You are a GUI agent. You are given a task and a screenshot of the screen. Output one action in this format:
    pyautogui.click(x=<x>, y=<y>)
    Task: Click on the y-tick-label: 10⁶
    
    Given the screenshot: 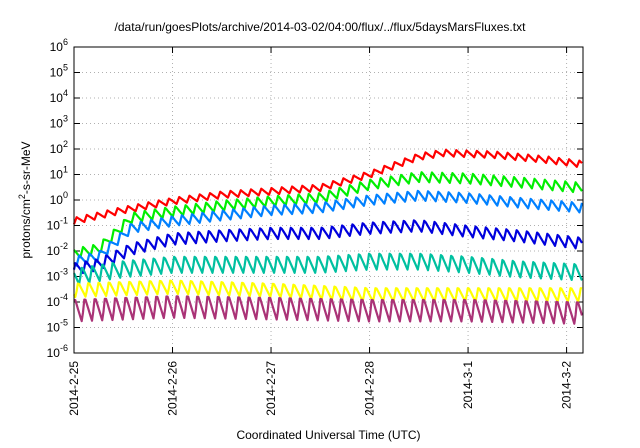 What is the action you would take?
    pyautogui.click(x=59, y=45)
    